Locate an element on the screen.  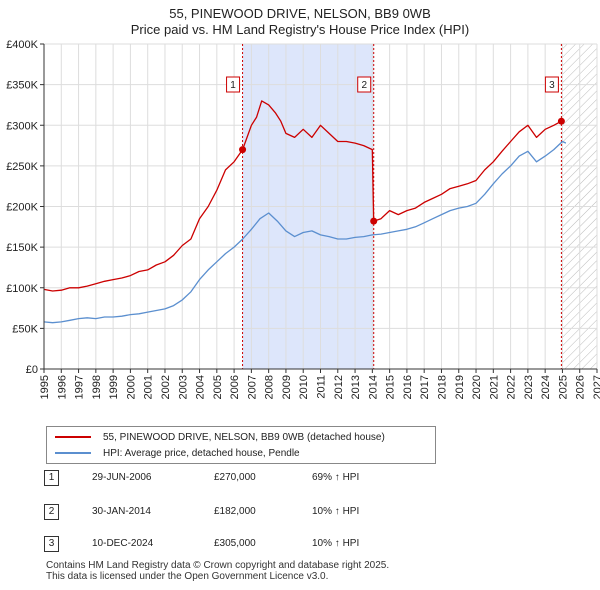
x-tick-label: 2000 is located at coordinates (131, 387).